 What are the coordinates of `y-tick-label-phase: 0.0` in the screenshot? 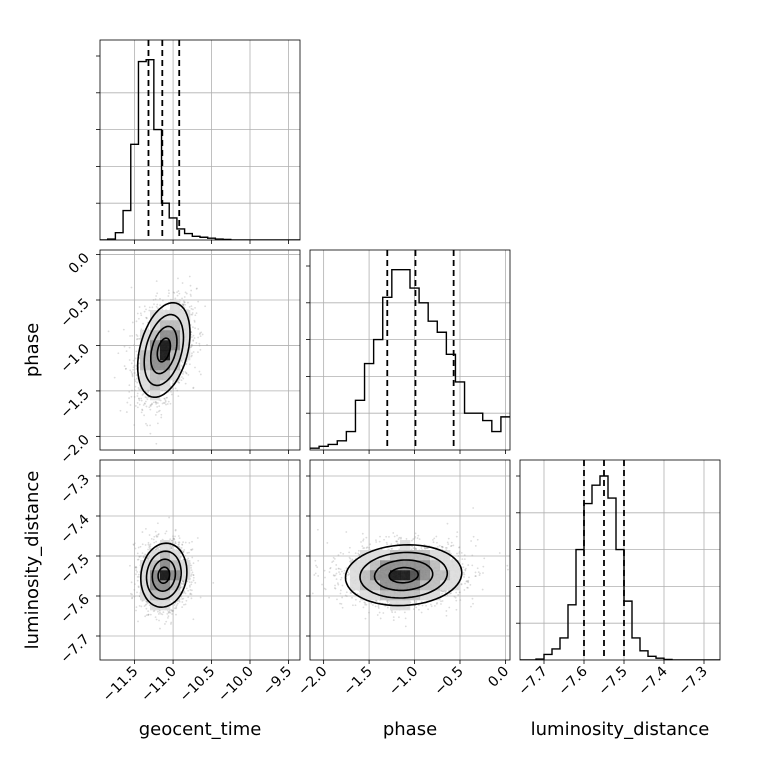 It's located at (79, 263).